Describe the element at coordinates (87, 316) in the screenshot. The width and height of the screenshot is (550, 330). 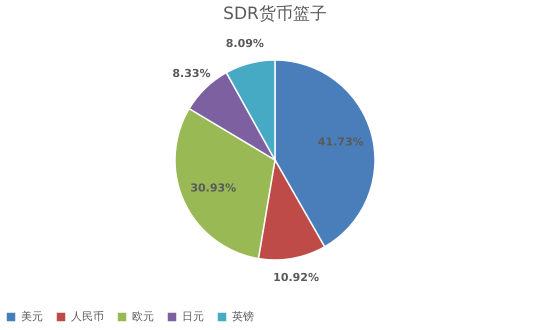
I see `legend-label: 人民币` at that location.